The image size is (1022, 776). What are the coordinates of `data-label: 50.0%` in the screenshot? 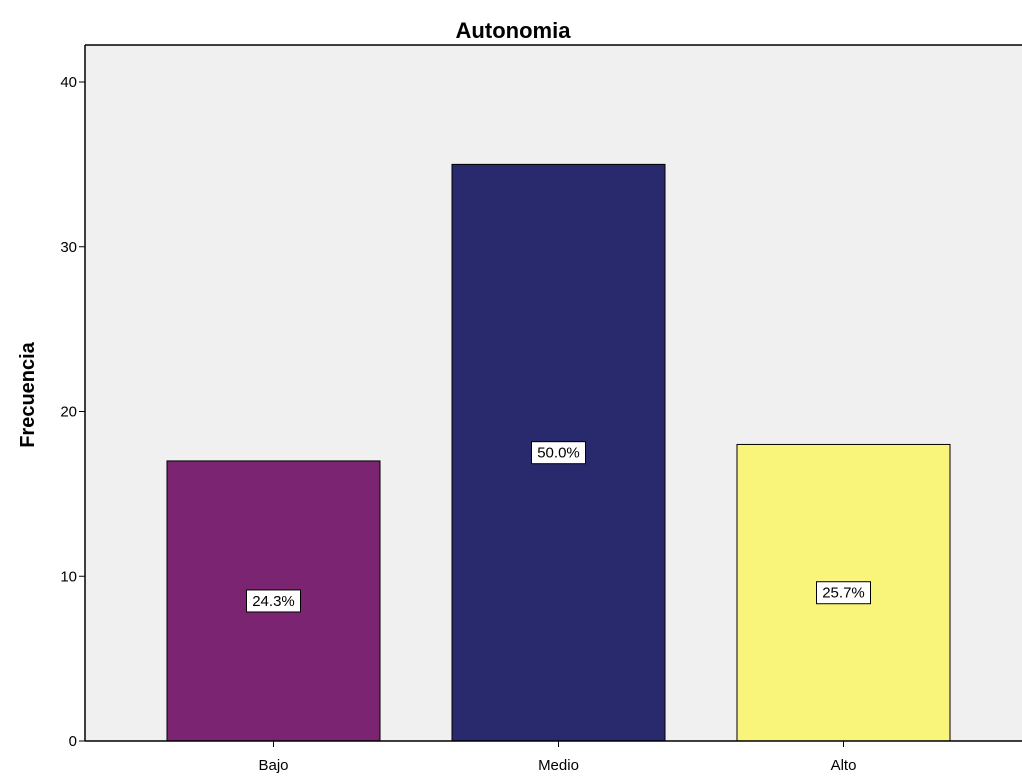 It's located at (558, 453).